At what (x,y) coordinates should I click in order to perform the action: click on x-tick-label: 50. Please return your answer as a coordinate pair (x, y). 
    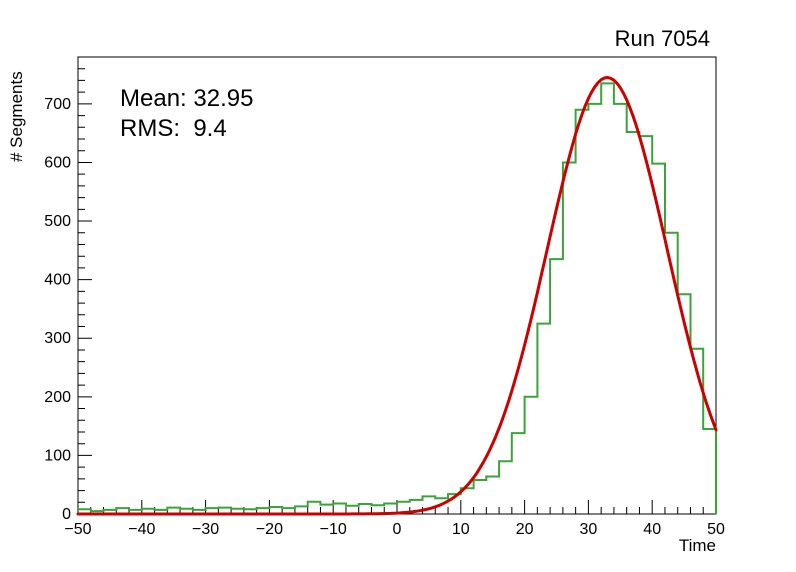
    Looking at the image, I should click on (716, 529).